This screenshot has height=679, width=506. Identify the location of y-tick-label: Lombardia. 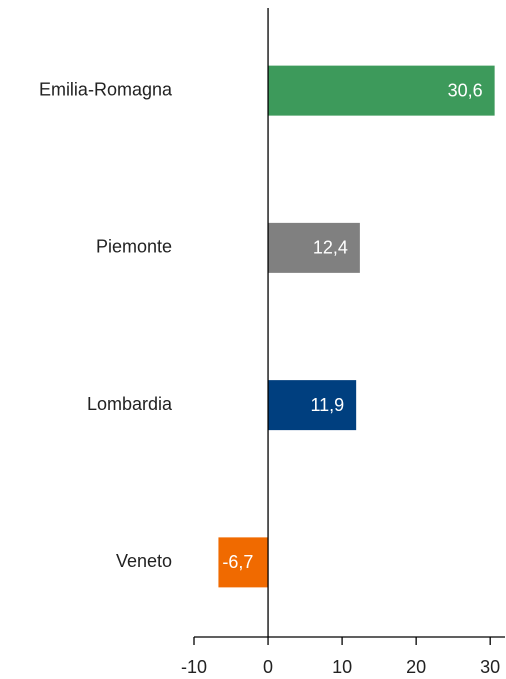
(130, 404).